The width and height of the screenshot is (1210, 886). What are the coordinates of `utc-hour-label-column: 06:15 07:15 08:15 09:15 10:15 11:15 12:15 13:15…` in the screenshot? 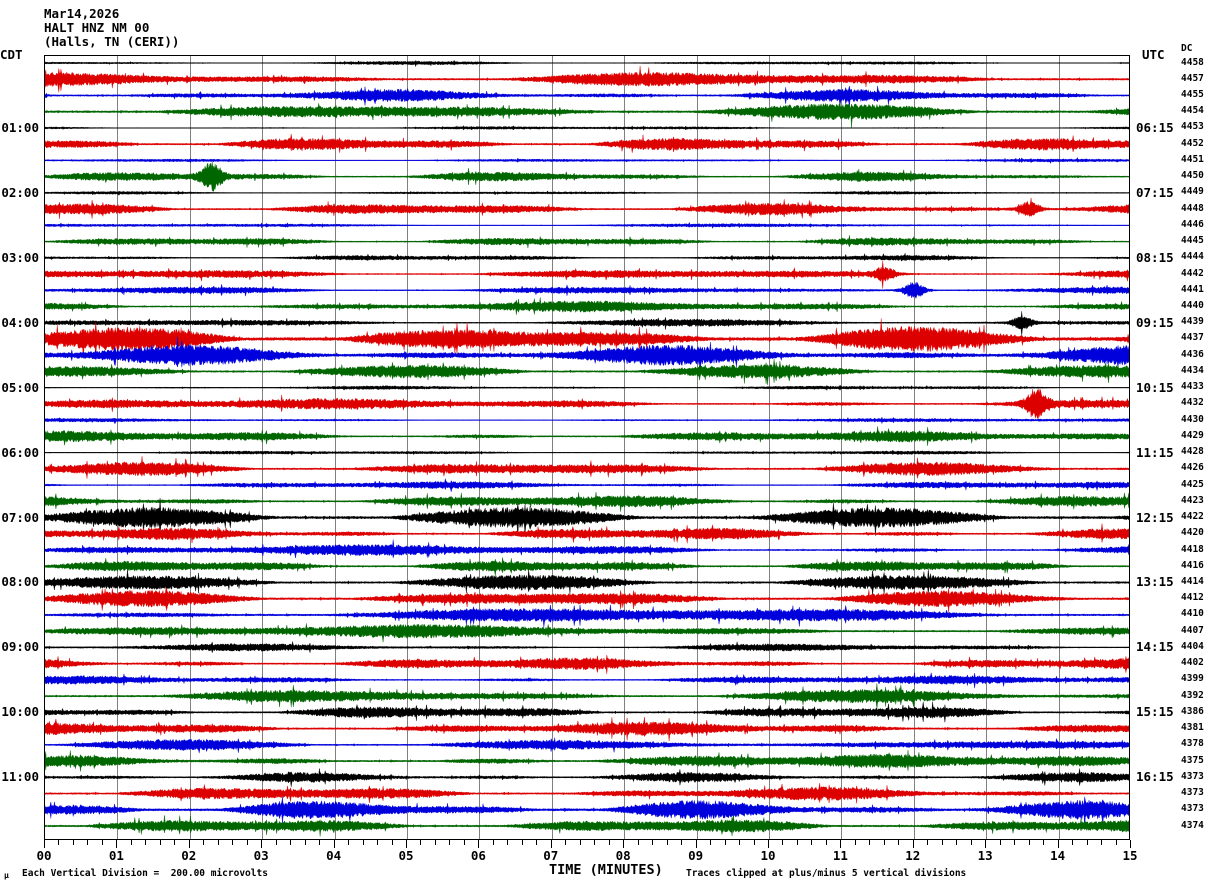 It's located at (1158, 443).